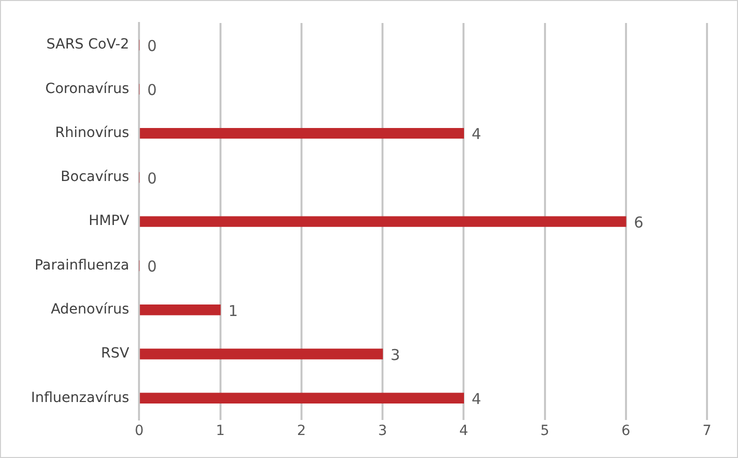 The height and width of the screenshot is (458, 738). What do you see at coordinates (115, 354) in the screenshot?
I see `y-tick-label: RSV` at bounding box center [115, 354].